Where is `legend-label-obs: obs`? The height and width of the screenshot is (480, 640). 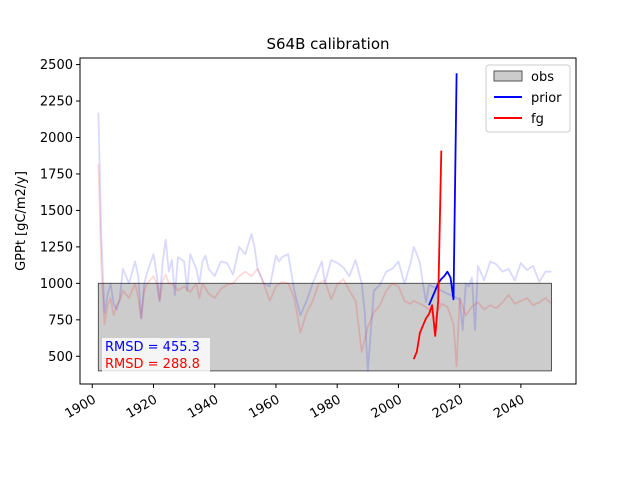 legend-label-obs: obs is located at coordinates (542, 77).